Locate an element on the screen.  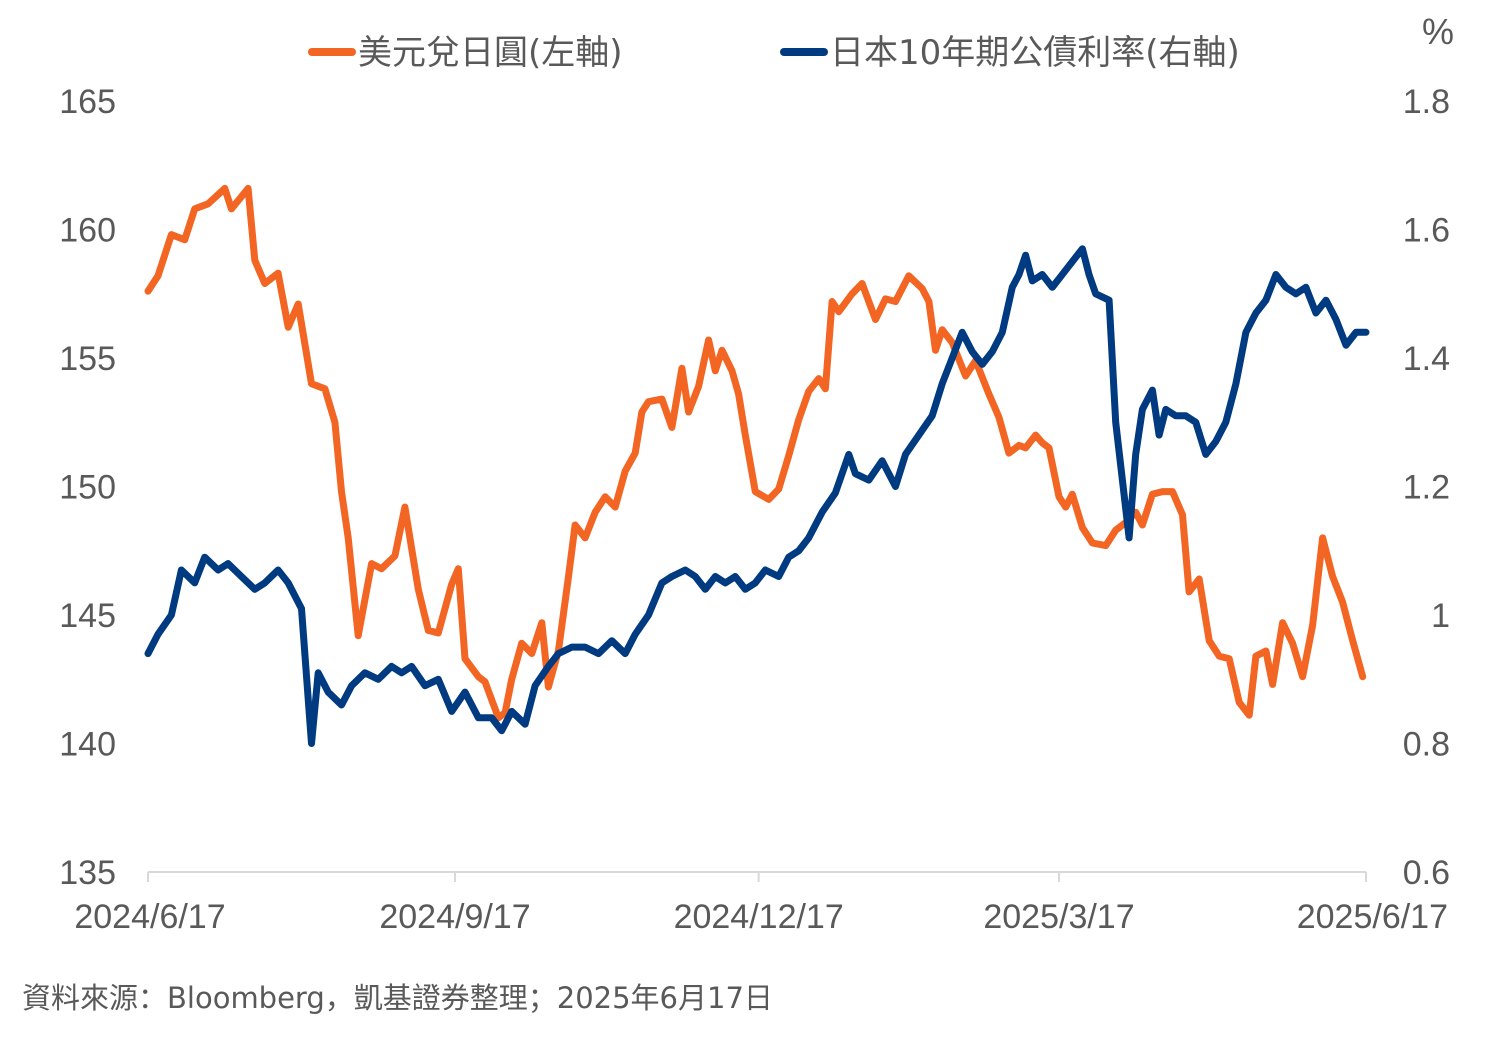
right-tick-label: 0.6 is located at coordinates (1426, 873).